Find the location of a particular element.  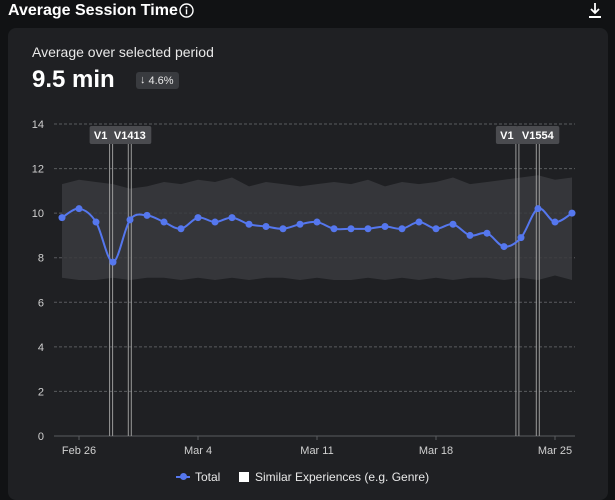

x-tick-label: Mar 11 is located at coordinates (316, 451).